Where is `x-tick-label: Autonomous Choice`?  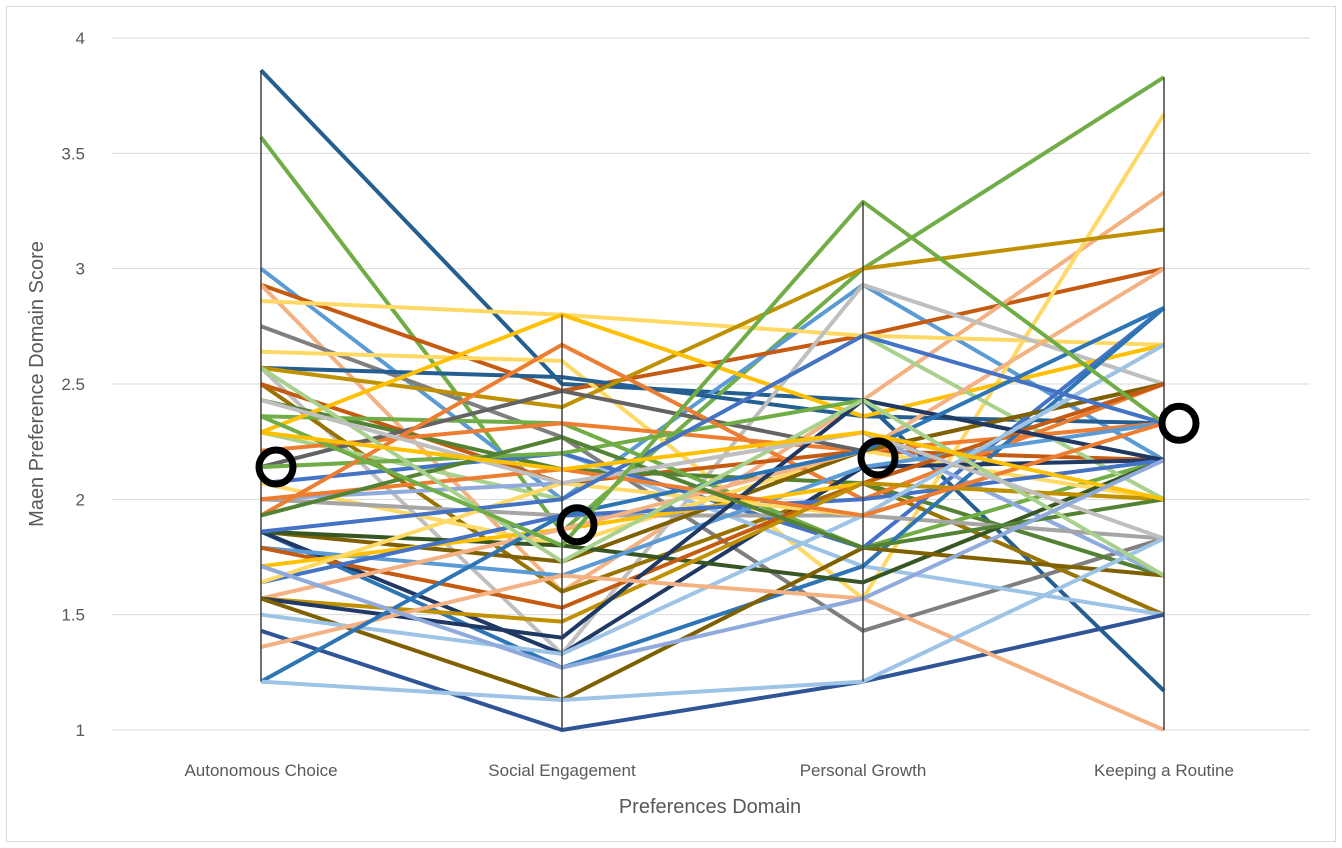 x-tick-label: Autonomous Choice is located at coordinates (260, 770).